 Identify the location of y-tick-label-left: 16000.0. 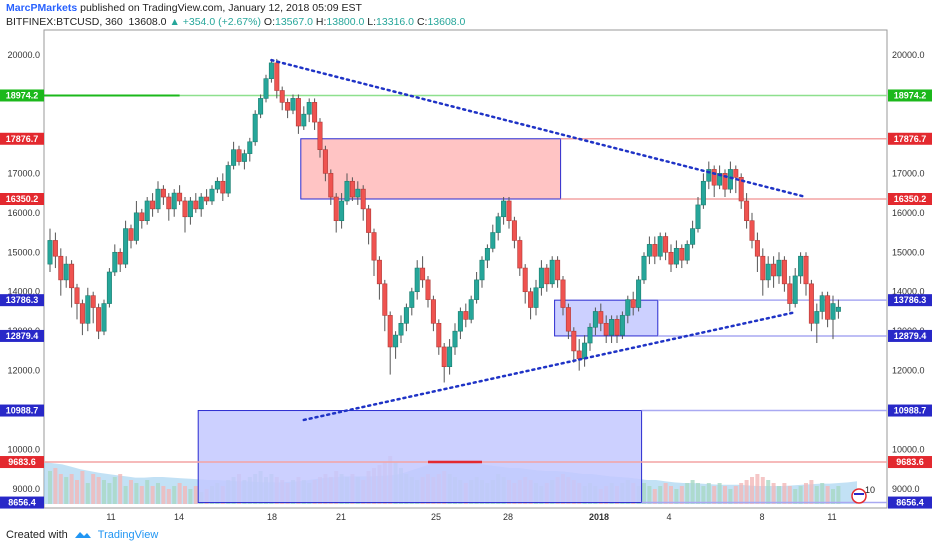
(23, 213).